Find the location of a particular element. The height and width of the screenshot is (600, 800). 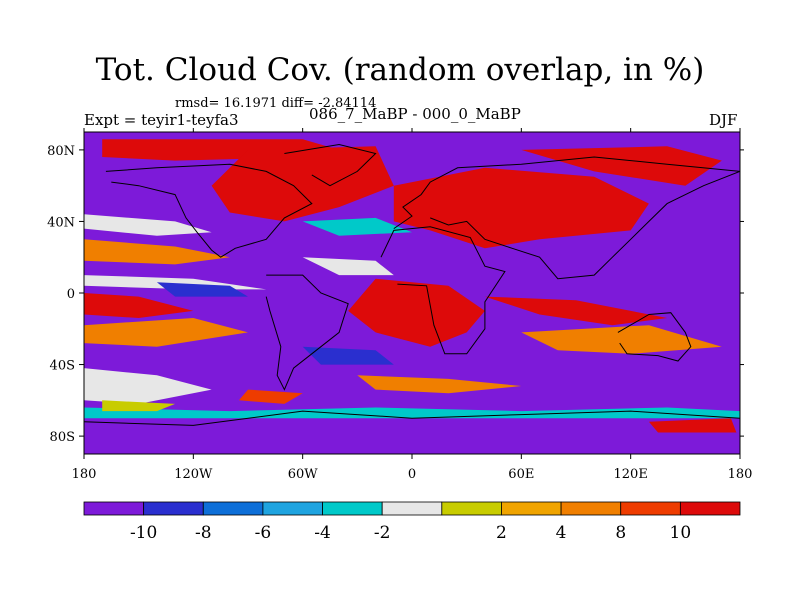

field-region-south-pacific-high is located at coordinates (139, 305).